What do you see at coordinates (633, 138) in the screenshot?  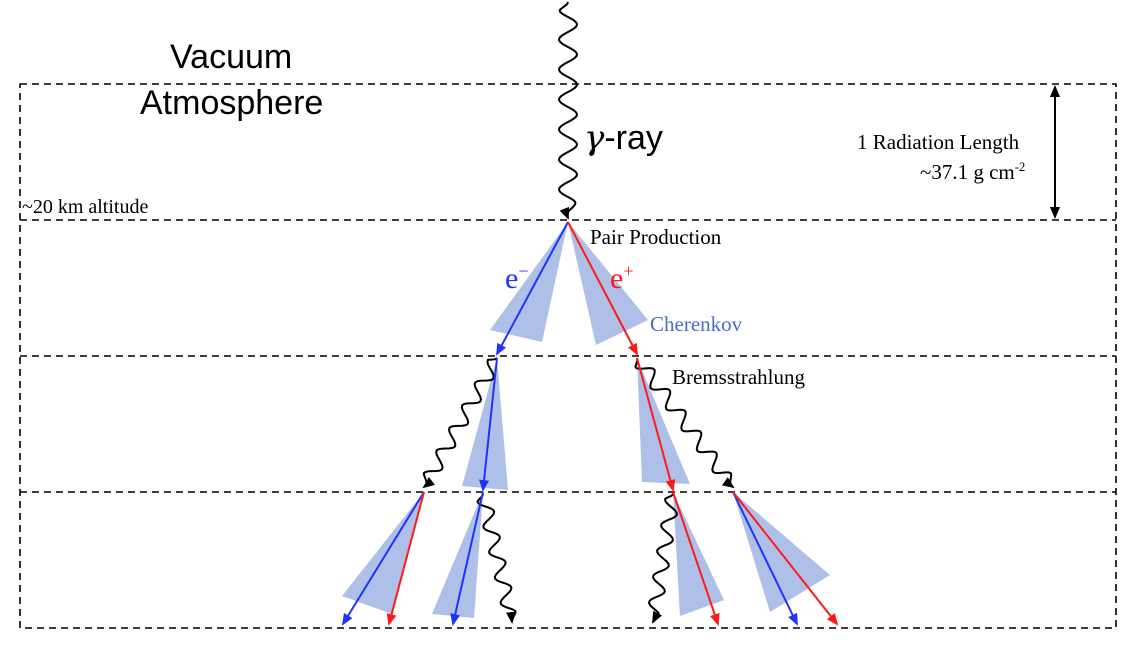 I see `gamma-ray-text: -ray` at bounding box center [633, 138].